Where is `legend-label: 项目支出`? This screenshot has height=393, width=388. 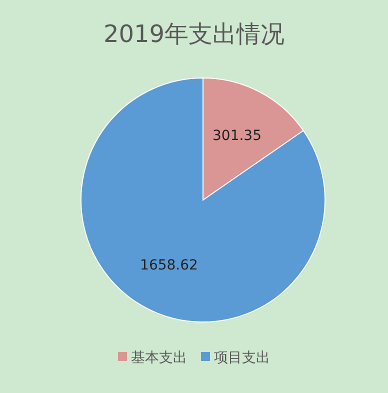
legend-label: 项目支出 is located at coordinates (242, 358).